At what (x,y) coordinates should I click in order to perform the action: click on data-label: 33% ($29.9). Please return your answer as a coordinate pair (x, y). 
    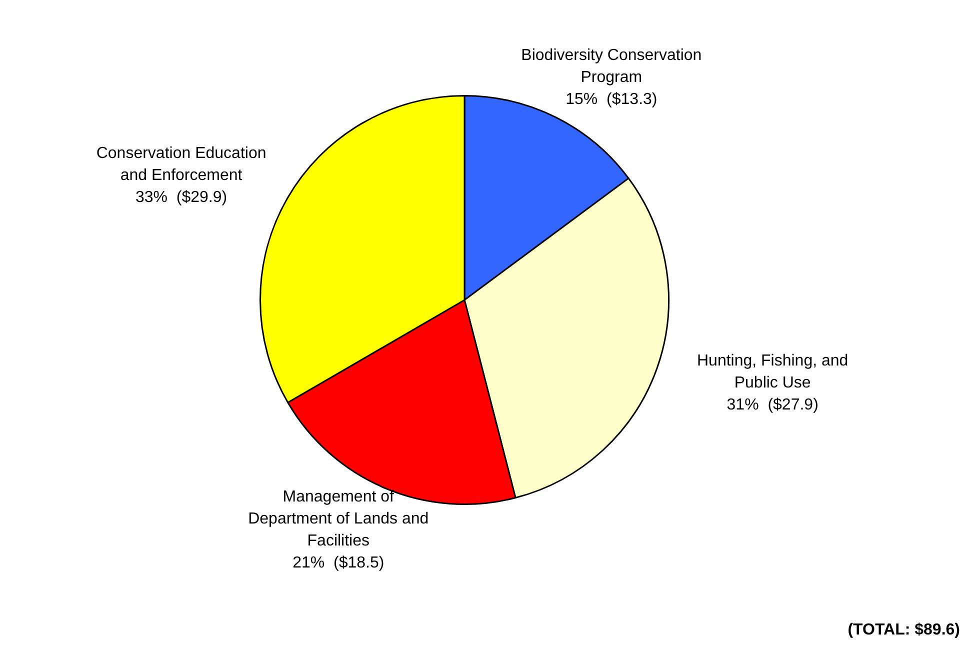
    Looking at the image, I should click on (181, 197).